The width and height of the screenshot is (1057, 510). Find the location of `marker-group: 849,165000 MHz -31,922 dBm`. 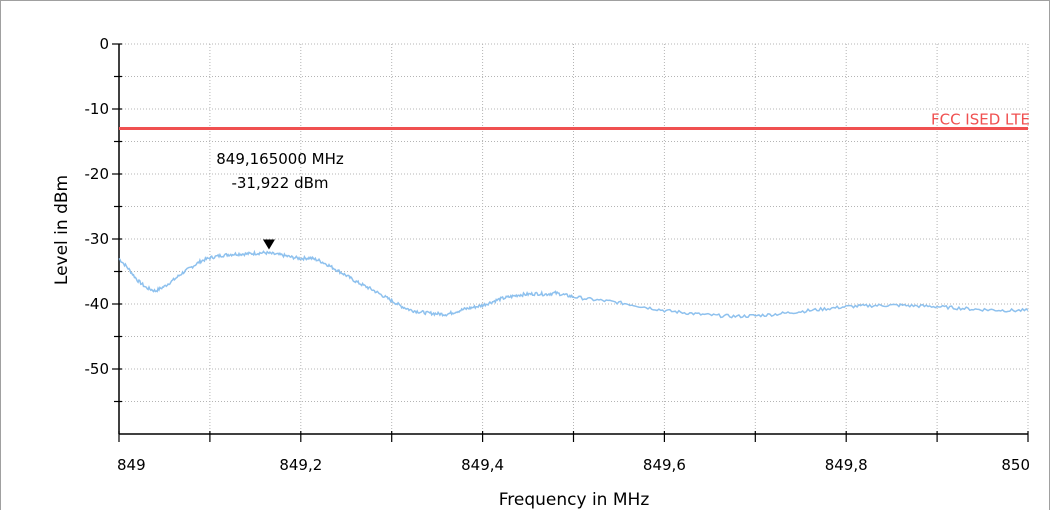

marker-group: 849,165000 MHz -31,922 dBm is located at coordinates (280, 200).